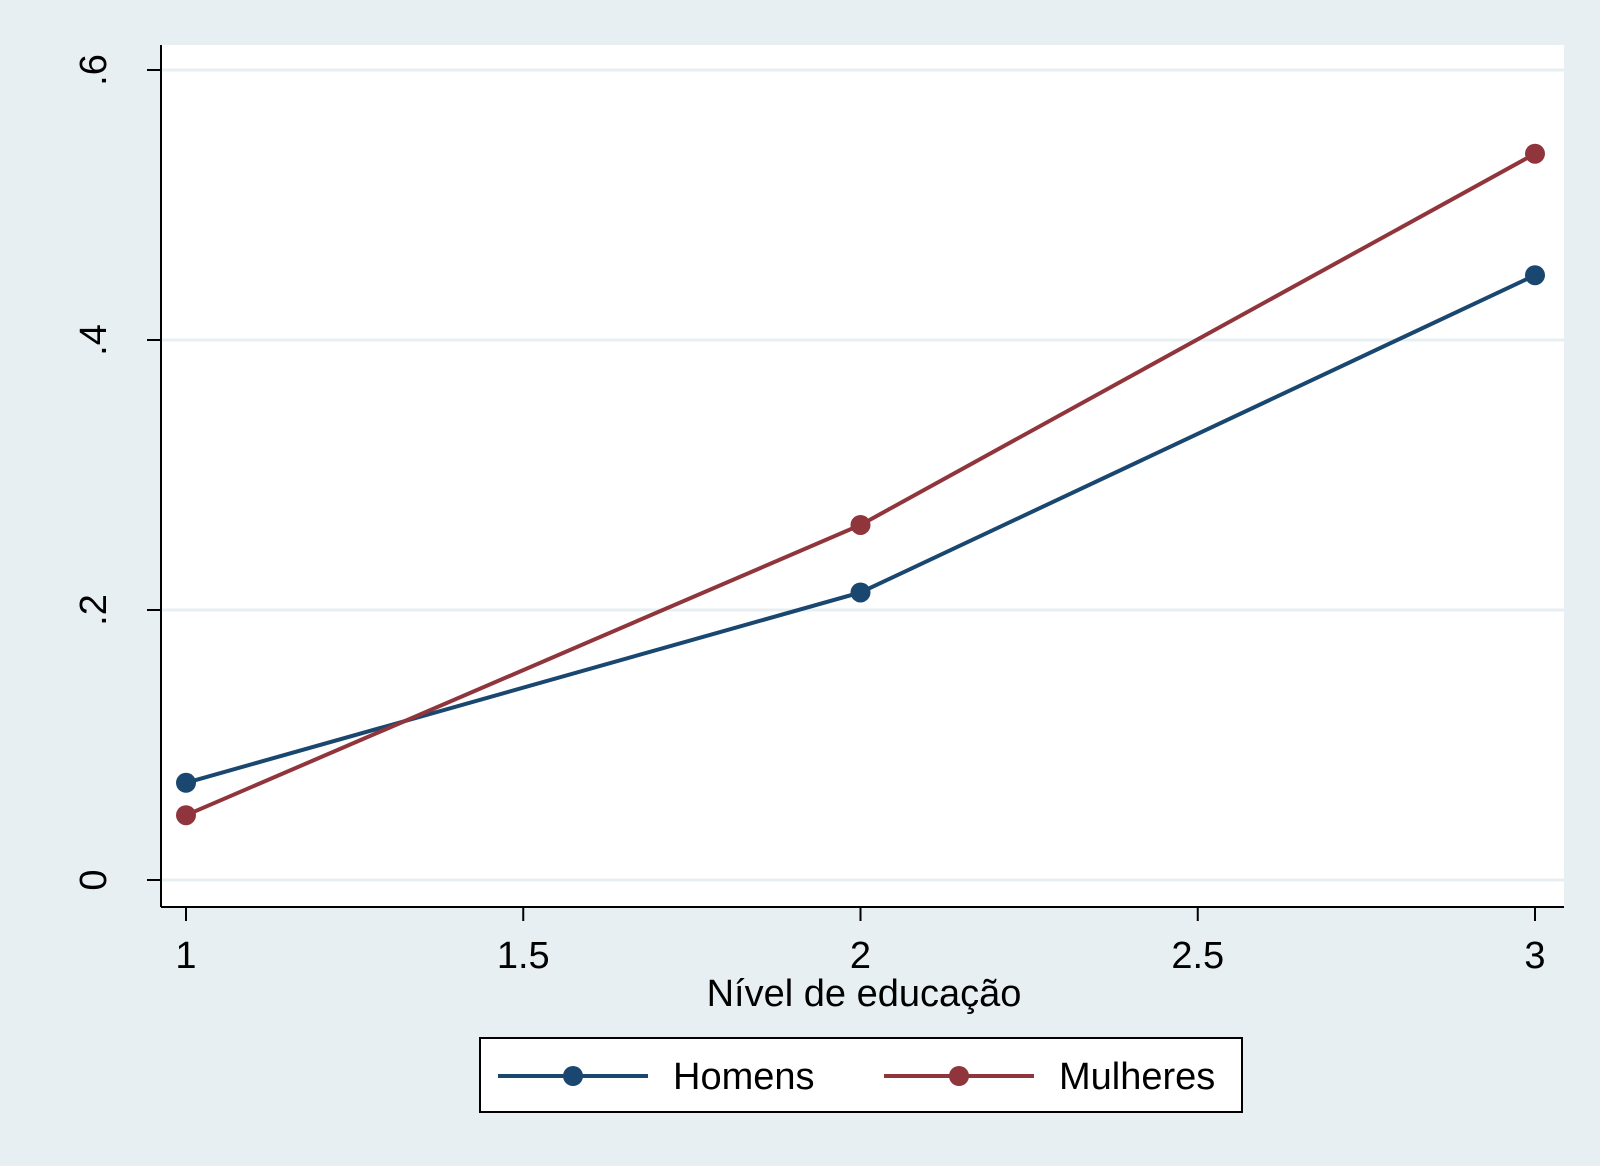 The width and height of the screenshot is (1600, 1166). I want to click on y-tick-label-1: .2, so click(94, 610).